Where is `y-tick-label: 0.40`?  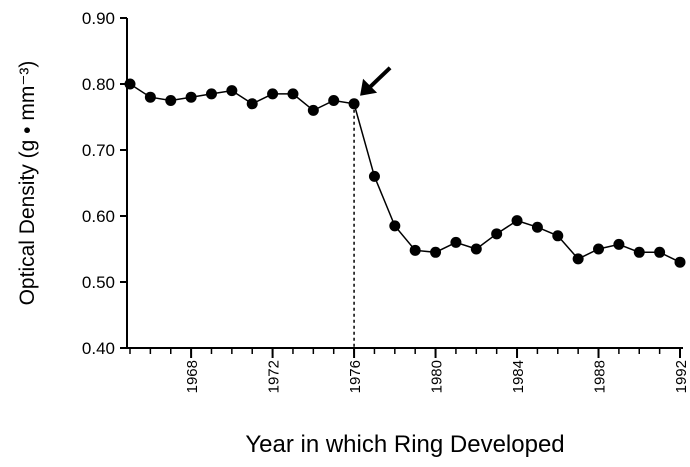 y-tick-label: 0.40 is located at coordinates (98, 348).